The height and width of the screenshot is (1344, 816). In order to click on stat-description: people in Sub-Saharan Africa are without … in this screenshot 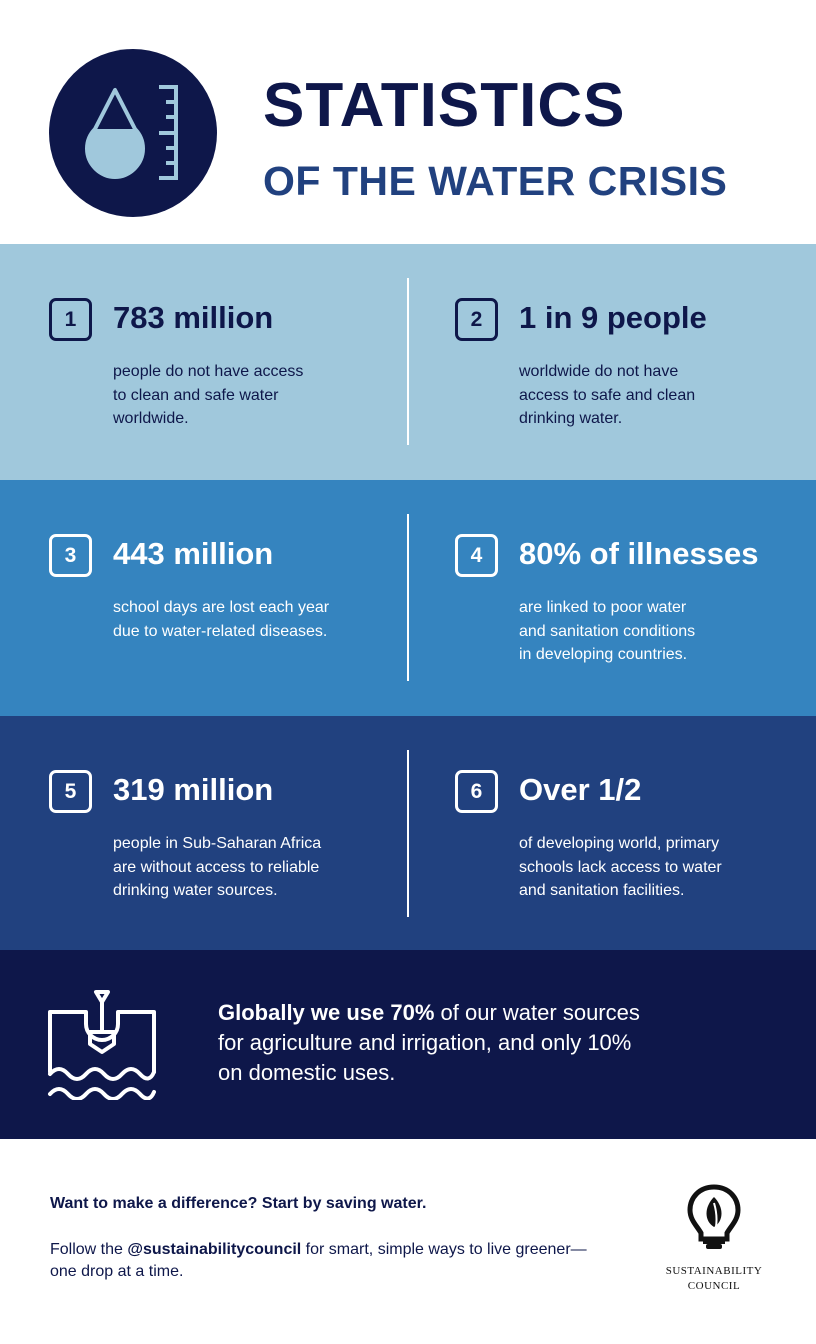, I will do `click(217, 867)`.